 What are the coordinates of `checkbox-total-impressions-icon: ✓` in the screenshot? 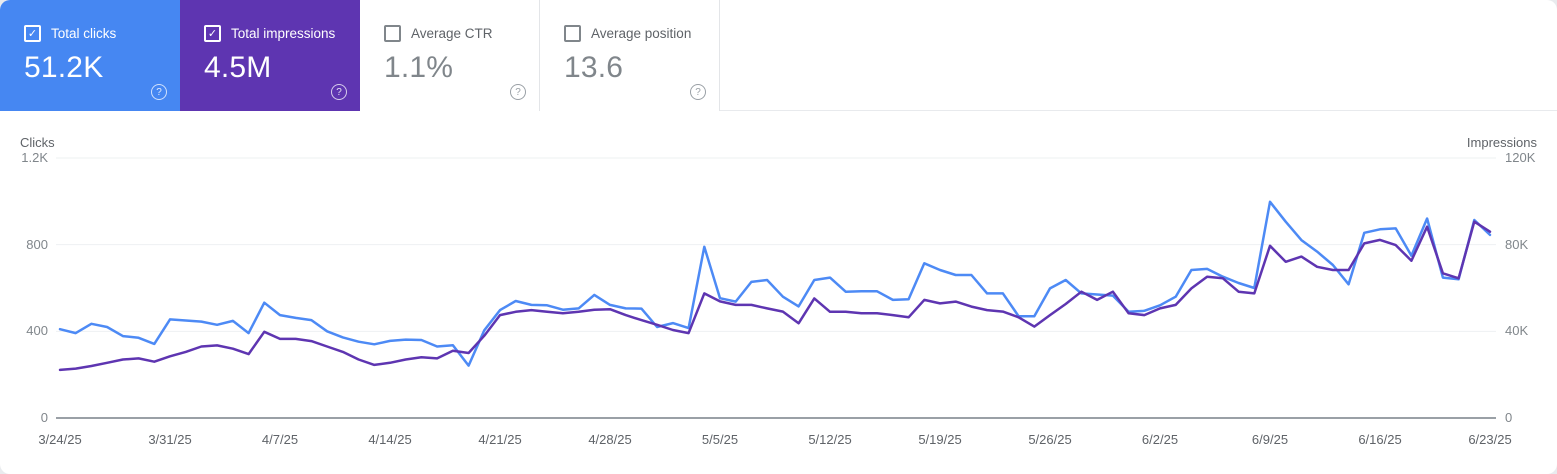 It's located at (212, 33).